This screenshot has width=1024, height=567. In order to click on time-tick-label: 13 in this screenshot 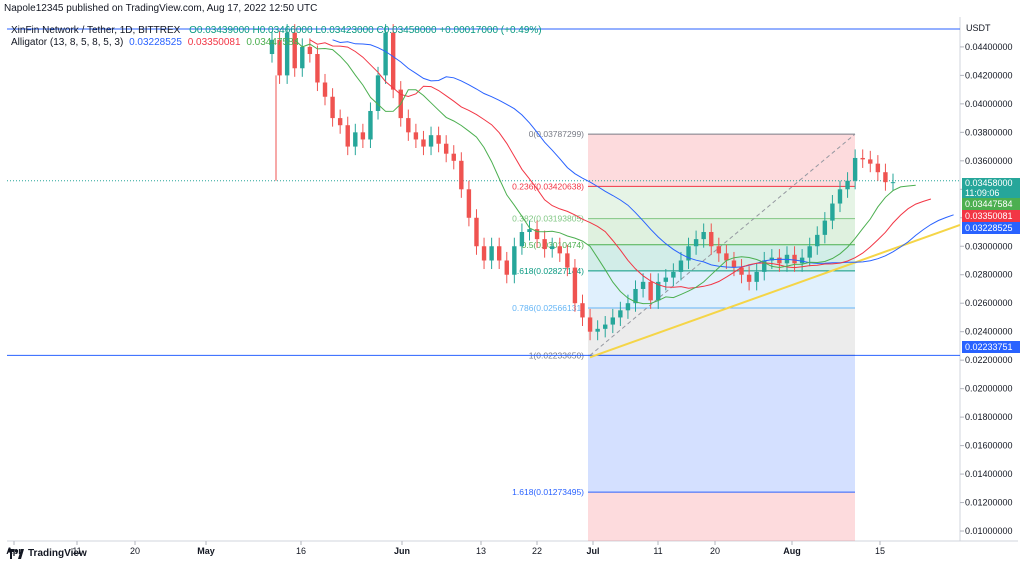, I will do `click(481, 551)`.